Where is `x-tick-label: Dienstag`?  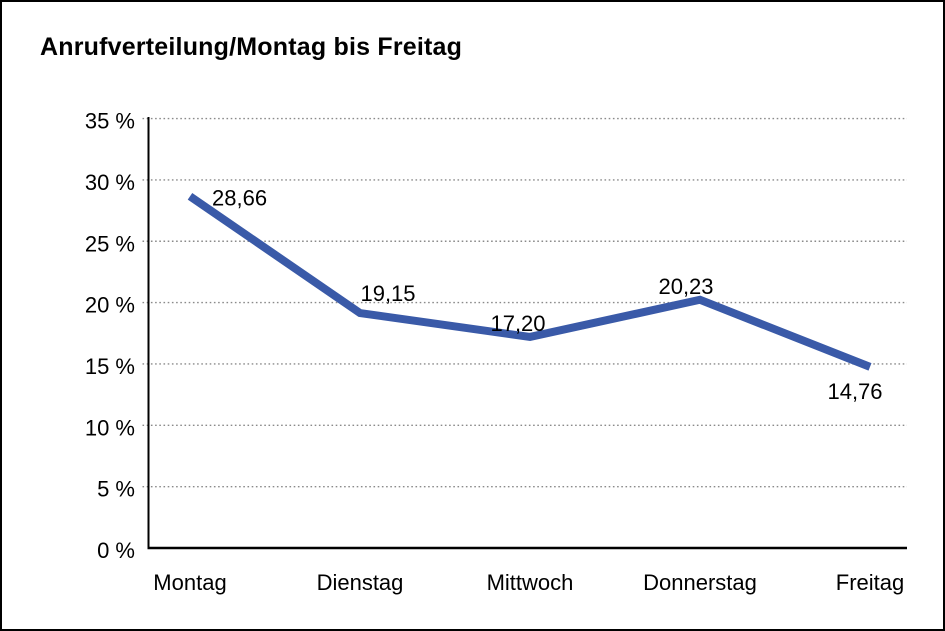 x-tick-label: Dienstag is located at coordinates (360, 582).